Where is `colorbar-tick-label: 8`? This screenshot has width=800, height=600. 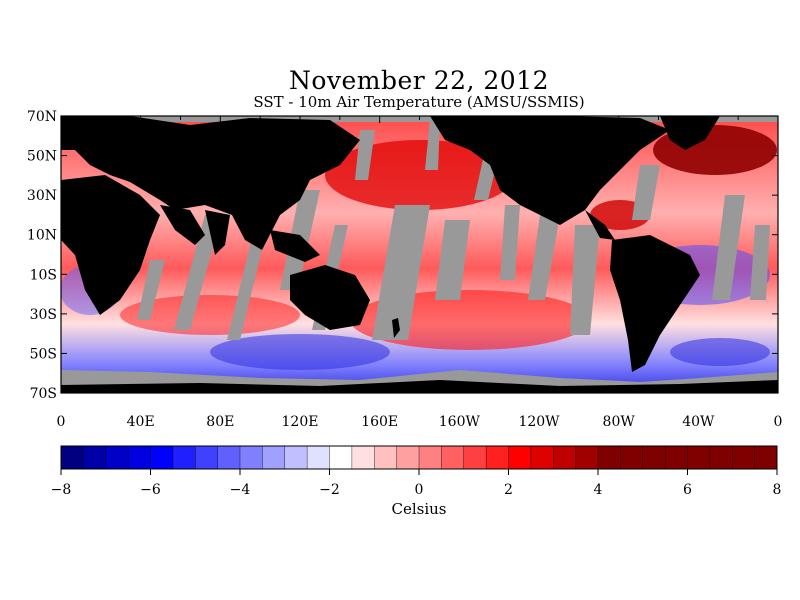 colorbar-tick-label: 8 is located at coordinates (777, 490).